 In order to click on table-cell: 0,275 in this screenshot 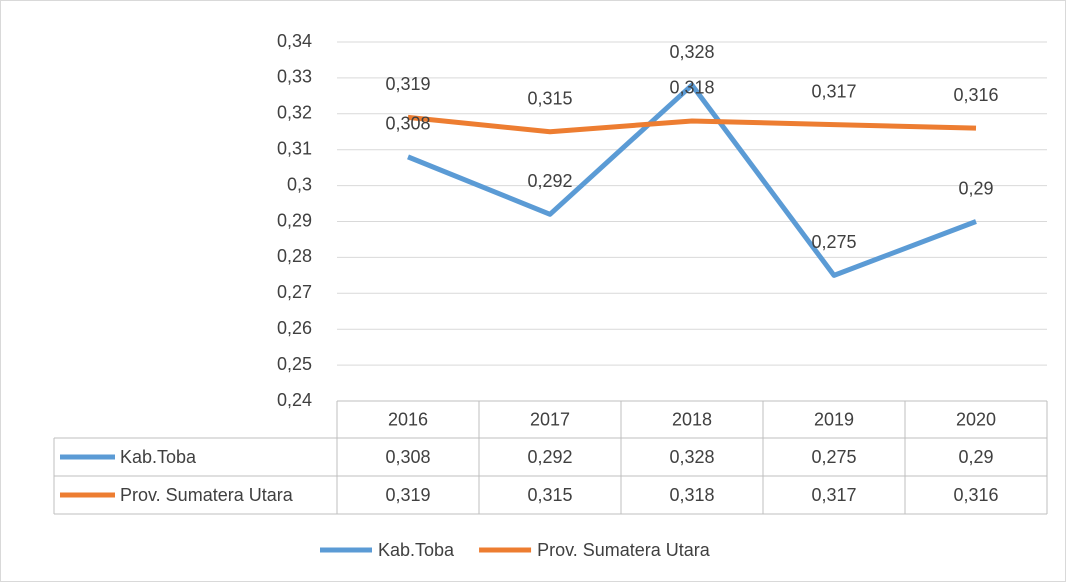, I will do `click(833, 457)`.